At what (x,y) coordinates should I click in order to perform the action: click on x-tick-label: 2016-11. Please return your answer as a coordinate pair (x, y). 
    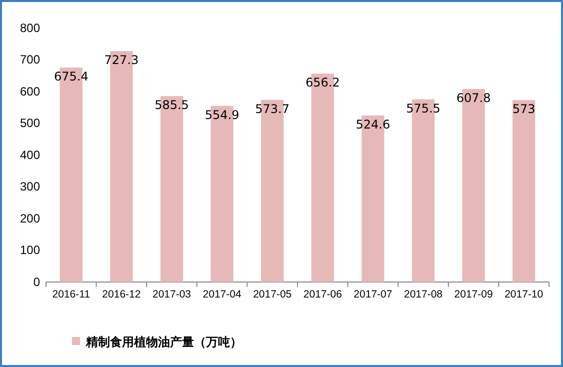
    Looking at the image, I should click on (71, 294).